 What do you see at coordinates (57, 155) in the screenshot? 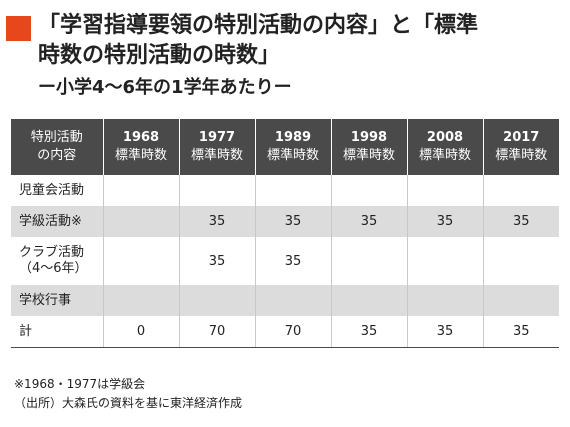
I see `header-corner-line-2: の内容` at bounding box center [57, 155].